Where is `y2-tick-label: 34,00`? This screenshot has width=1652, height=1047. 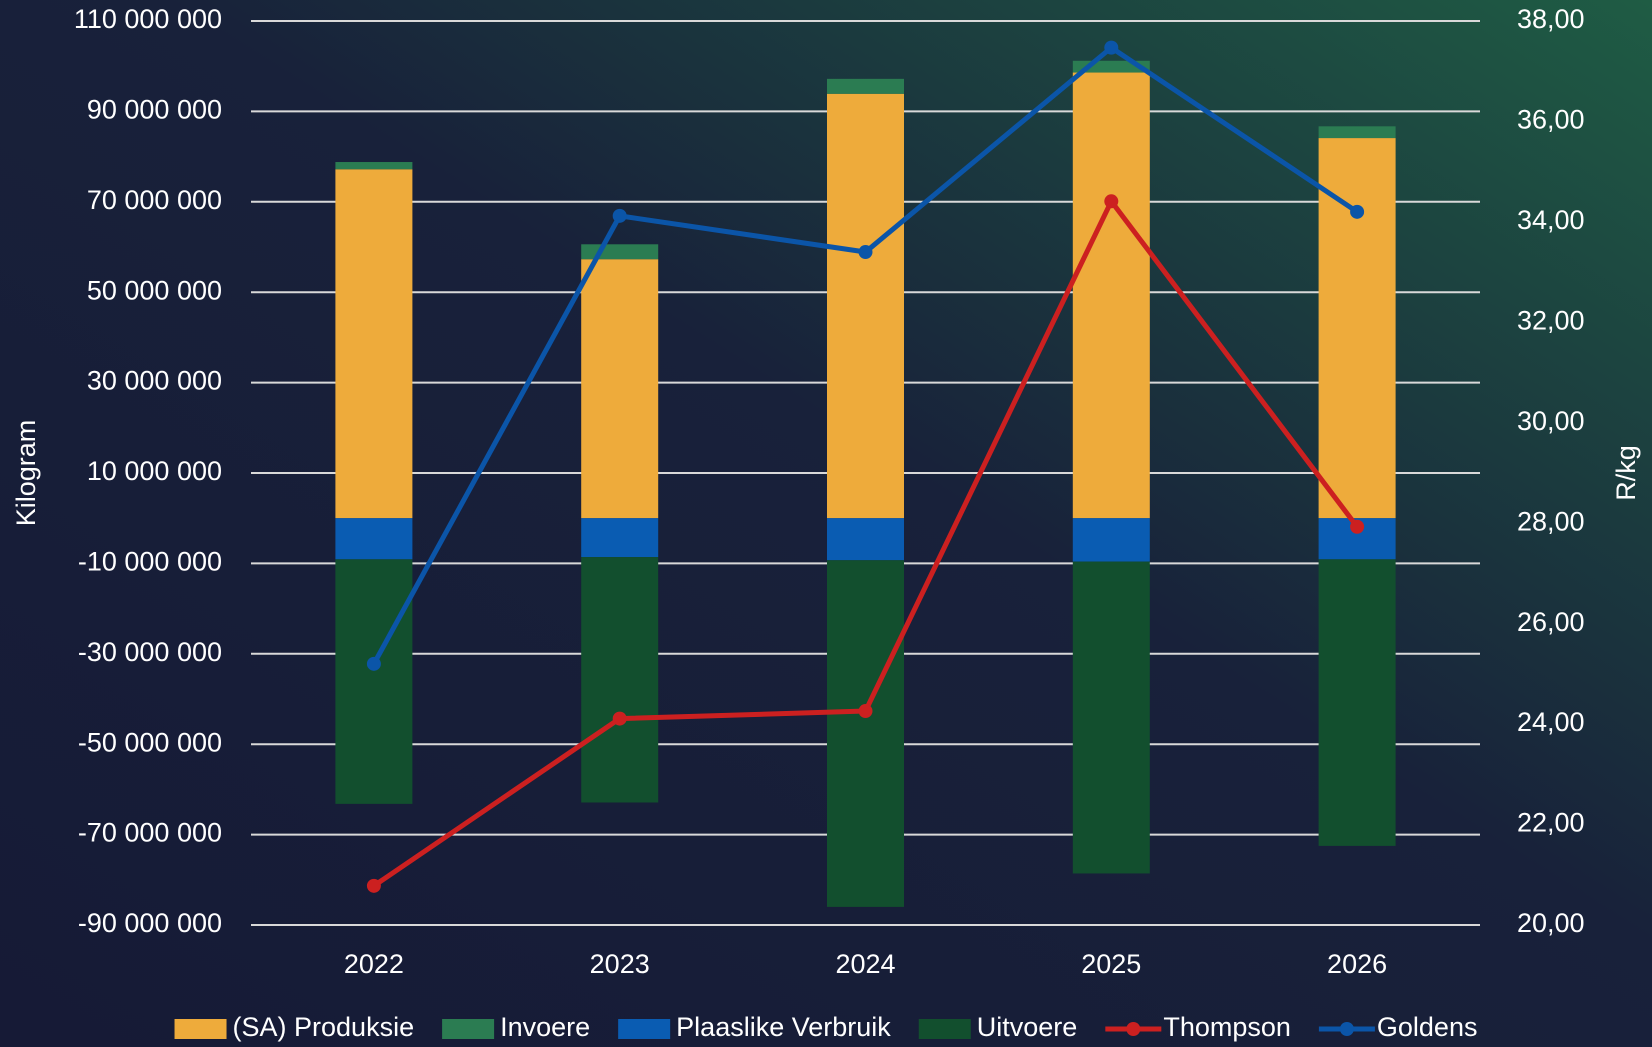 y2-tick-label: 34,00 is located at coordinates (1551, 220).